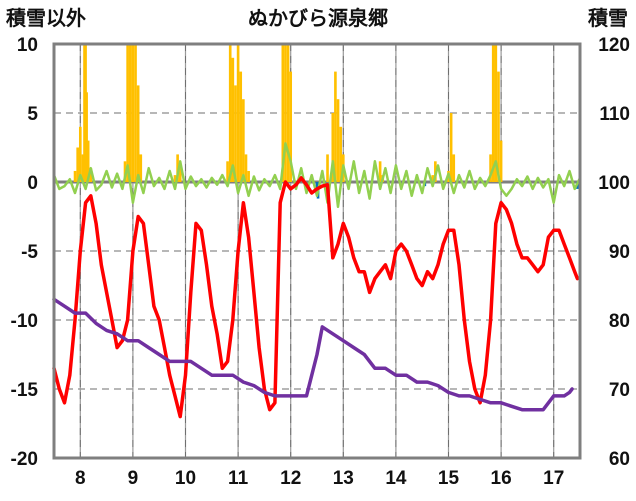  Describe the element at coordinates (396, 478) in the screenshot. I see `x-tick-label: 14` at that location.